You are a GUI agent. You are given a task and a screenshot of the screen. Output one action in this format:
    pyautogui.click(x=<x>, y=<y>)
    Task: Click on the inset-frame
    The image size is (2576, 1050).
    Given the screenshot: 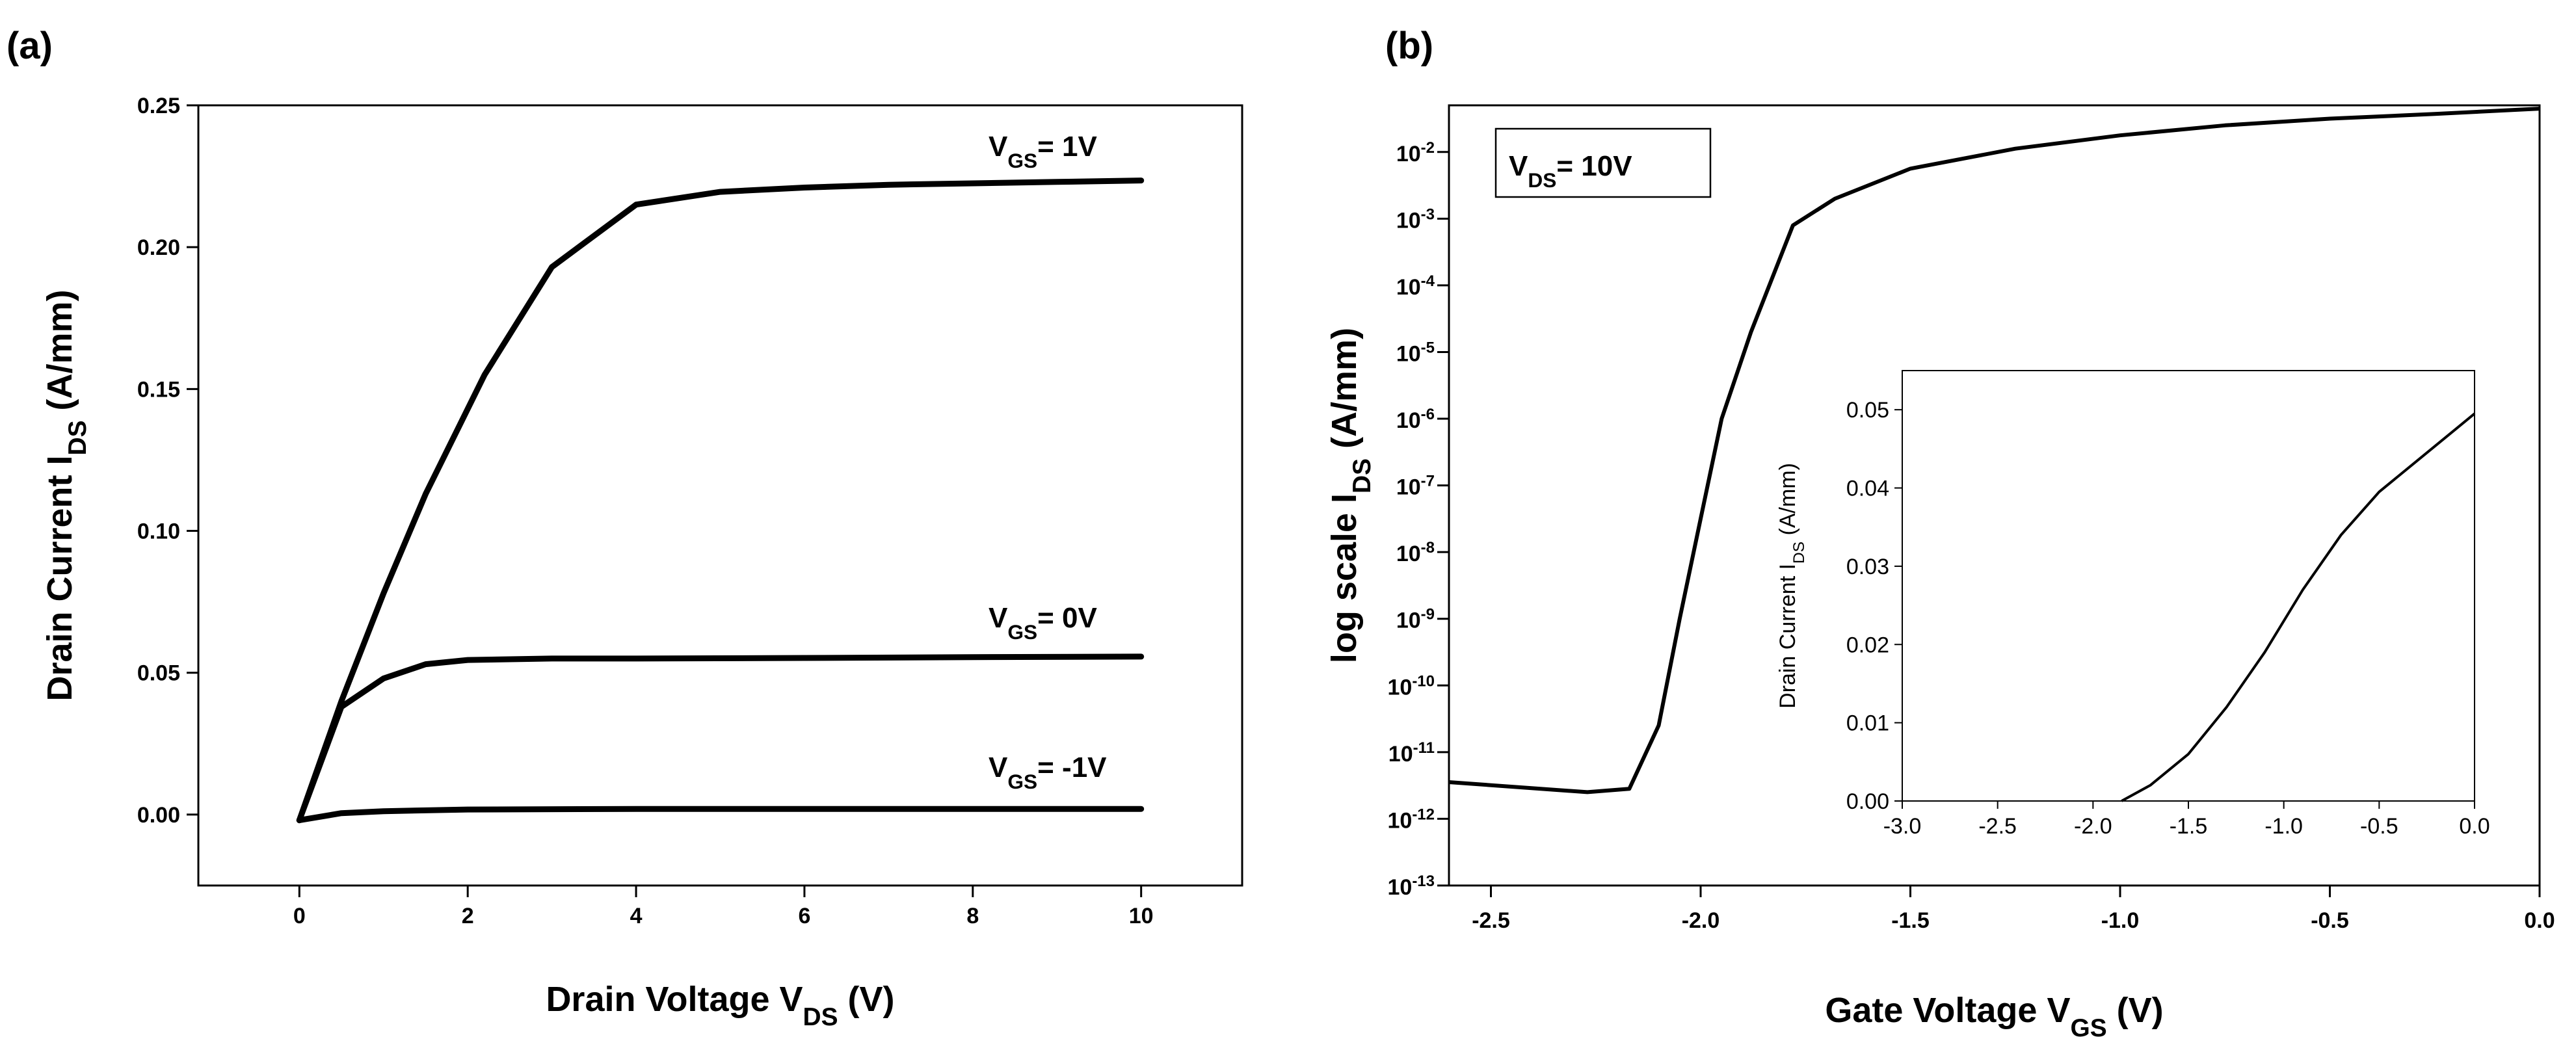 What is the action you would take?
    pyautogui.click(x=2188, y=586)
    